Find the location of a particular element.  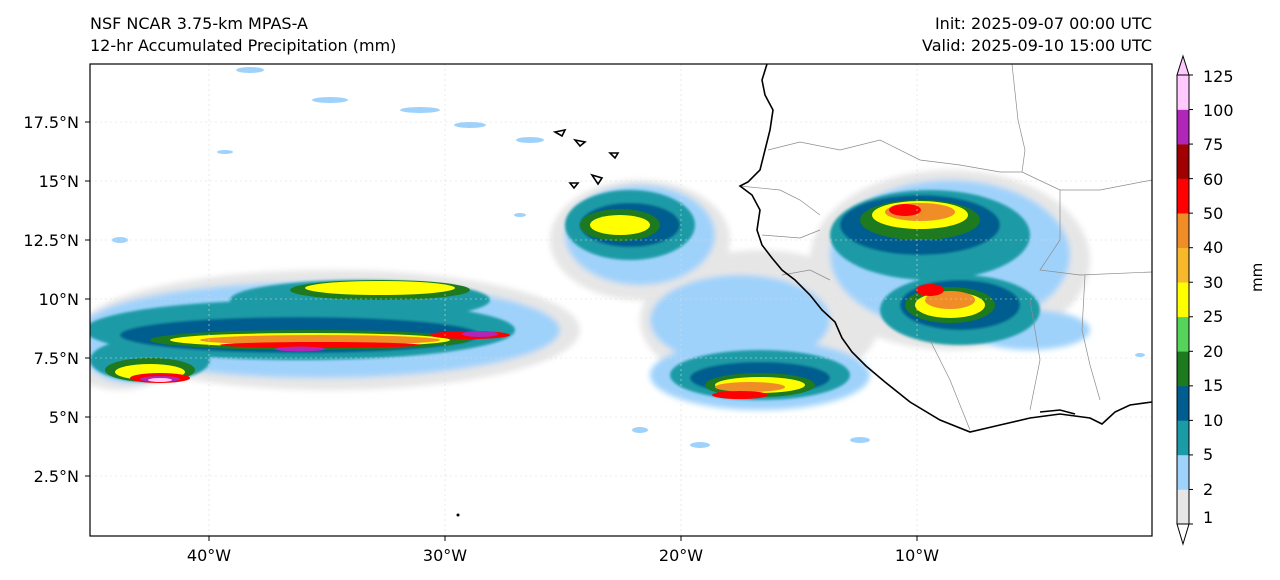

colorbar-label: 30 is located at coordinates (1213, 282).